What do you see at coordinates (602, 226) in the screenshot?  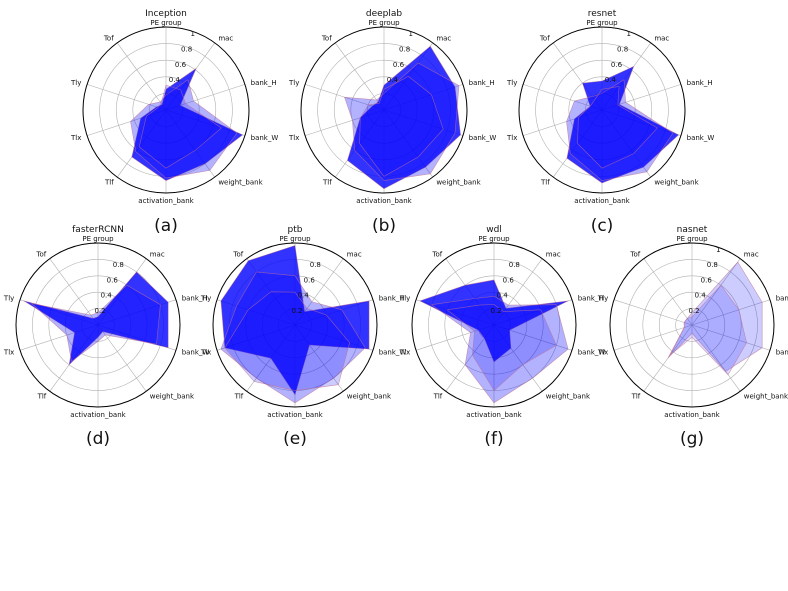 I see `subfigure-caption: (c)` at bounding box center [602, 226].